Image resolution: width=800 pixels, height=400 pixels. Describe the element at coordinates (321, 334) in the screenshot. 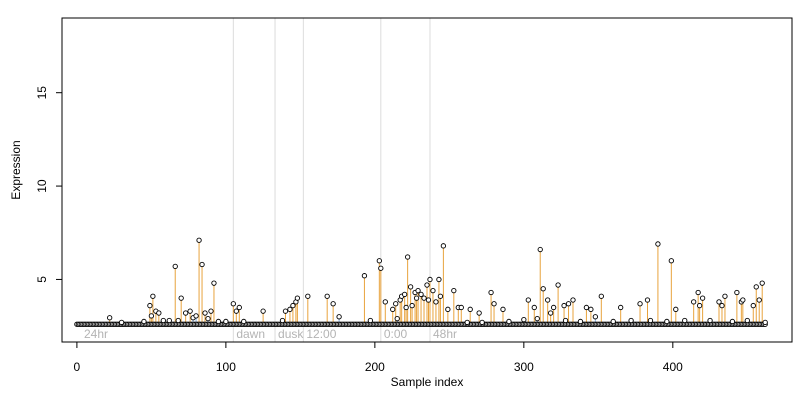

I see `reference-label-2: 12:00` at that location.